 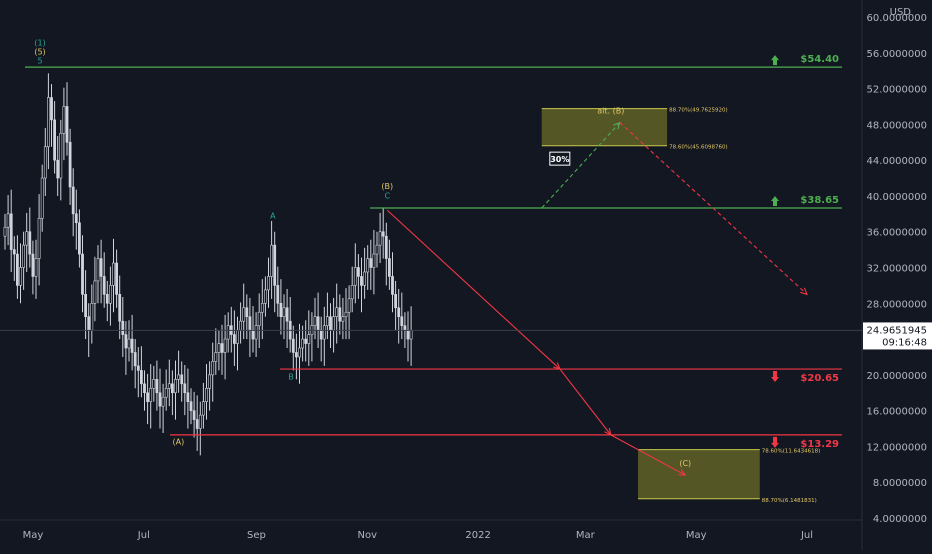 What do you see at coordinates (273, 215) in the screenshot?
I see `wave-label: A` at bounding box center [273, 215].